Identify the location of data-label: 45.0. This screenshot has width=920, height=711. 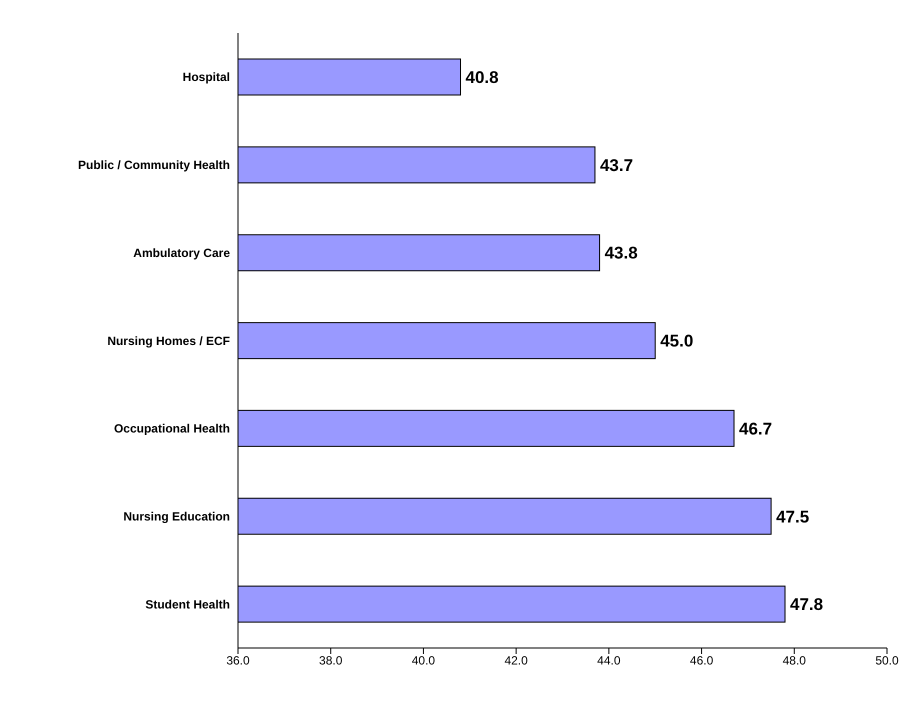
(677, 341).